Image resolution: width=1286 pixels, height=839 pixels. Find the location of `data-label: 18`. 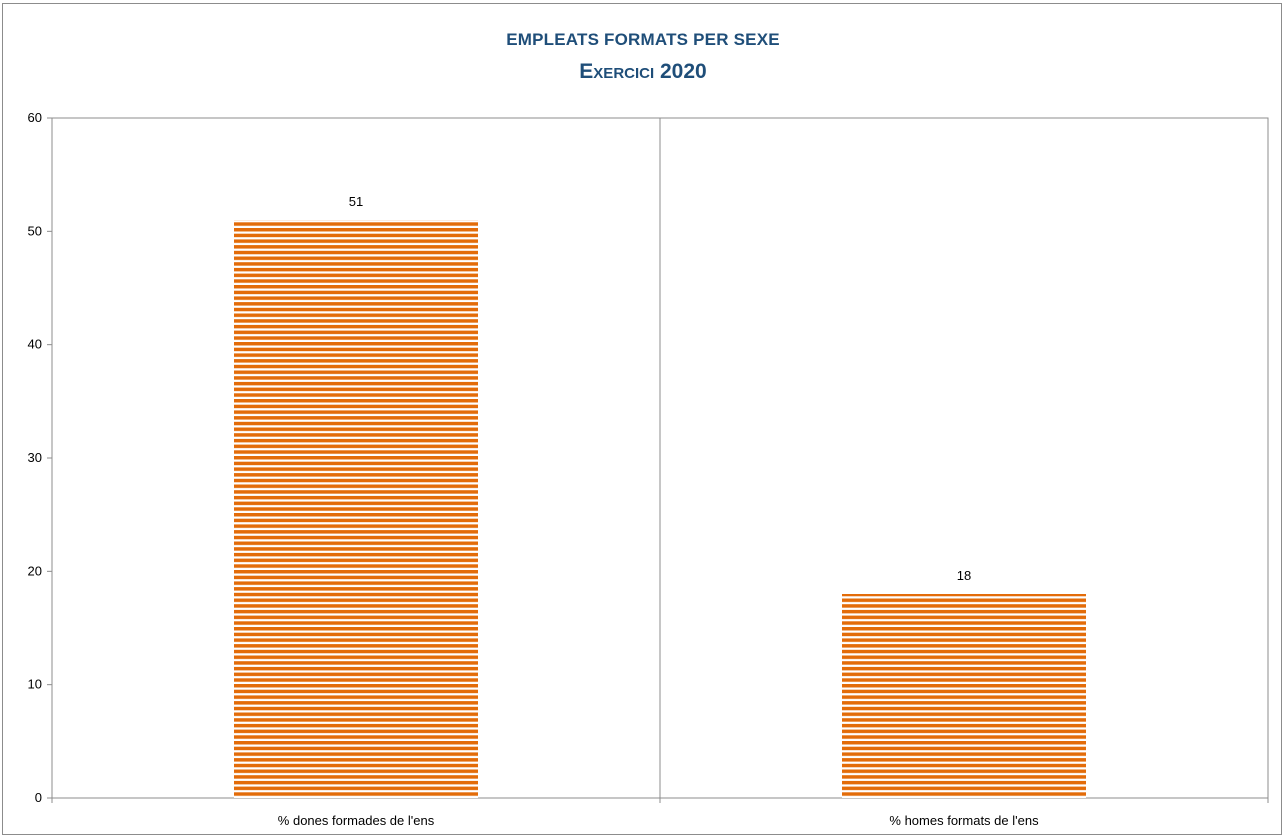

data-label: 18 is located at coordinates (964, 575).